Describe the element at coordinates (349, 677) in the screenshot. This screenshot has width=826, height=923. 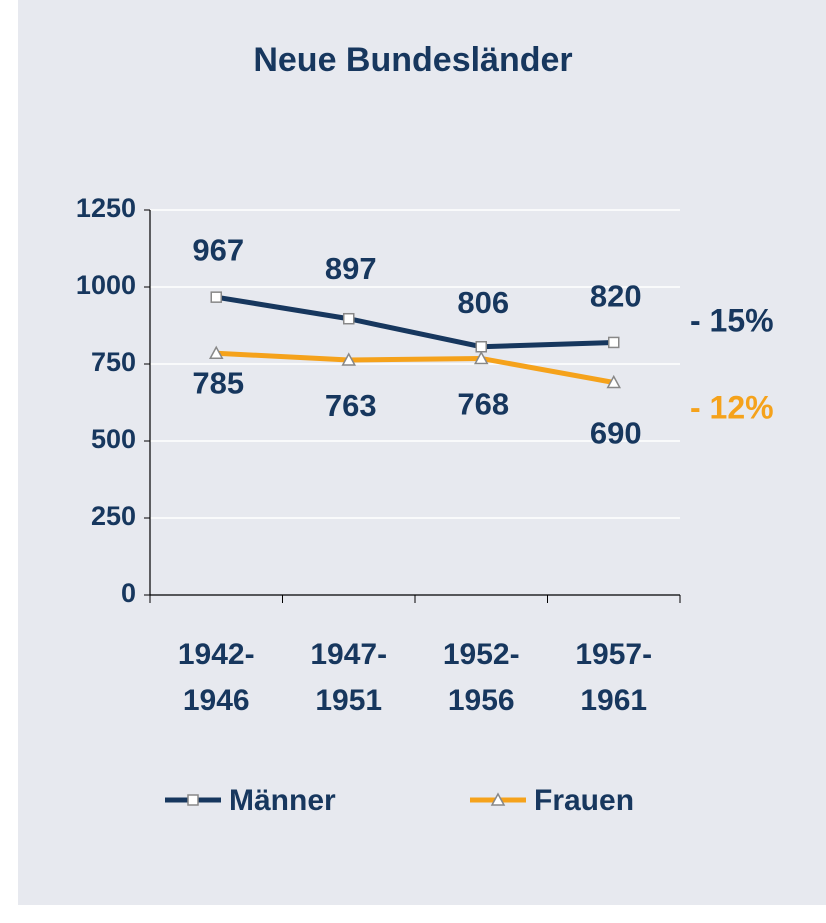
I see `x-tick-label: 1947-1951` at that location.